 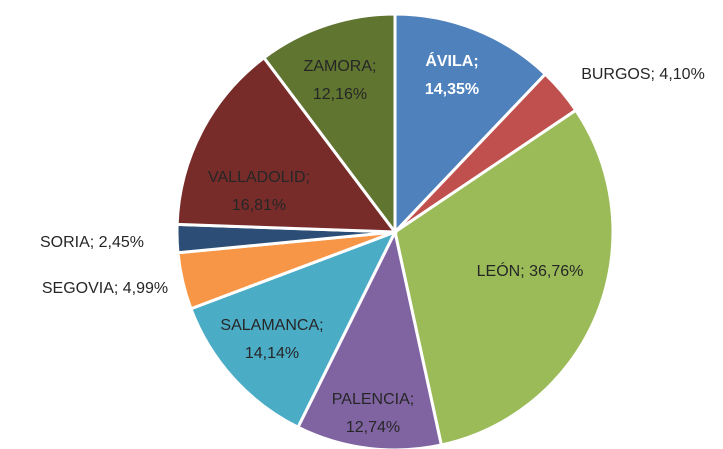 I want to click on label-line: 14,35%, so click(x=452, y=89).